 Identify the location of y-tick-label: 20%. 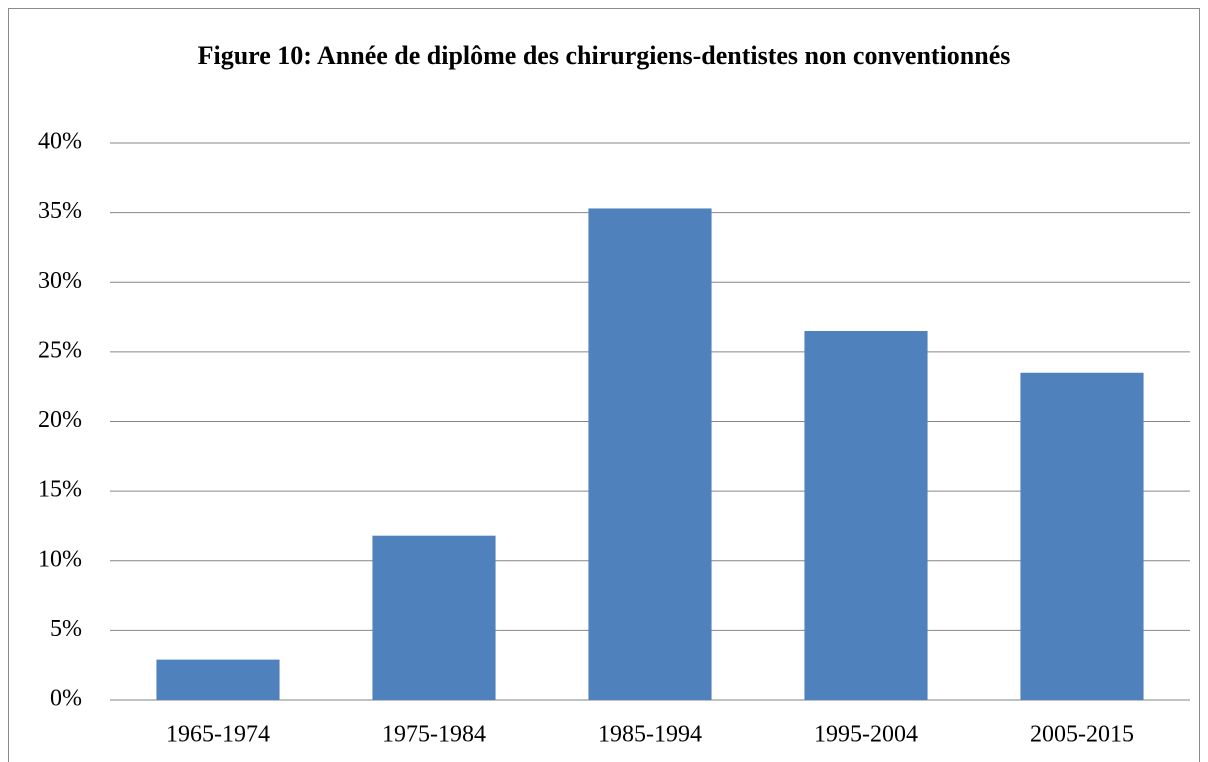
(60, 420).